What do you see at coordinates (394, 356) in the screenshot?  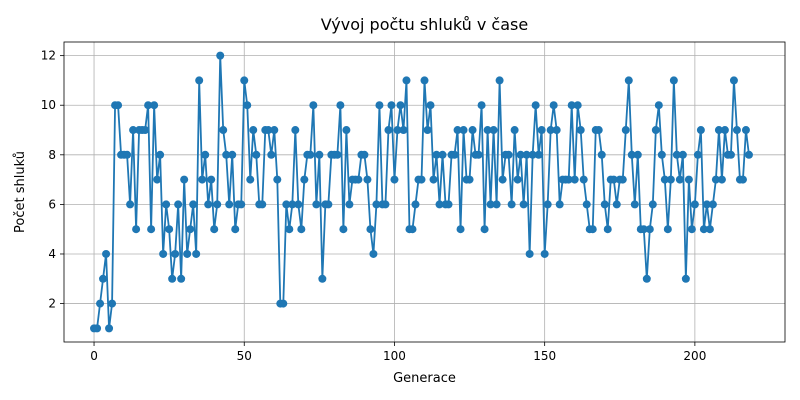 I see `x-tick-label: 100` at bounding box center [394, 356].